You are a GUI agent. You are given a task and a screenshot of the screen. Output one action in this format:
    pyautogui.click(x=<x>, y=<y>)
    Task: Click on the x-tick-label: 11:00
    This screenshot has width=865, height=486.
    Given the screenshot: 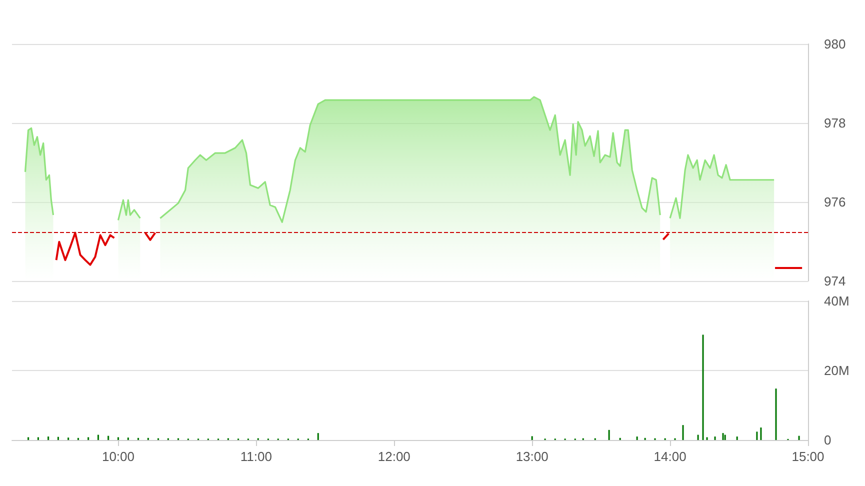 What is the action you would take?
    pyautogui.click(x=256, y=456)
    